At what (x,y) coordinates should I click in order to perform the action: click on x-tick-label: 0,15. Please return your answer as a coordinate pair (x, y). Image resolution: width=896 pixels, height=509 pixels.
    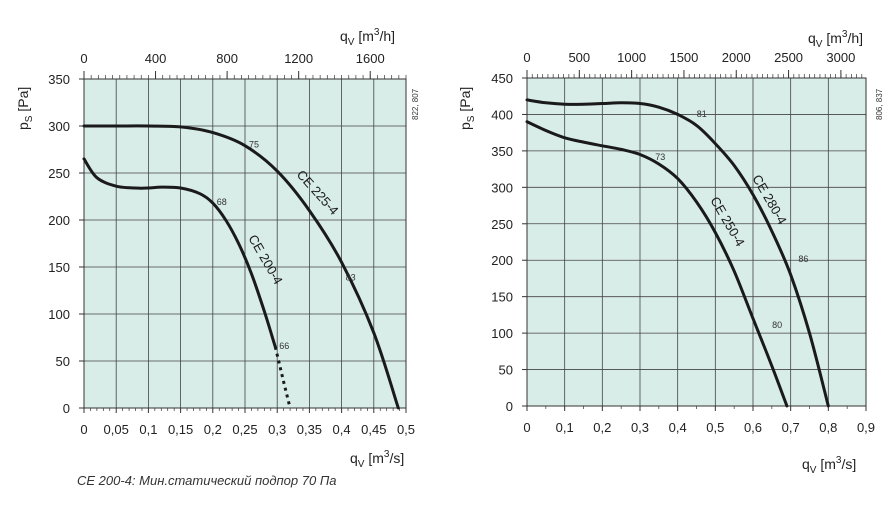
    Looking at the image, I should click on (180, 429).